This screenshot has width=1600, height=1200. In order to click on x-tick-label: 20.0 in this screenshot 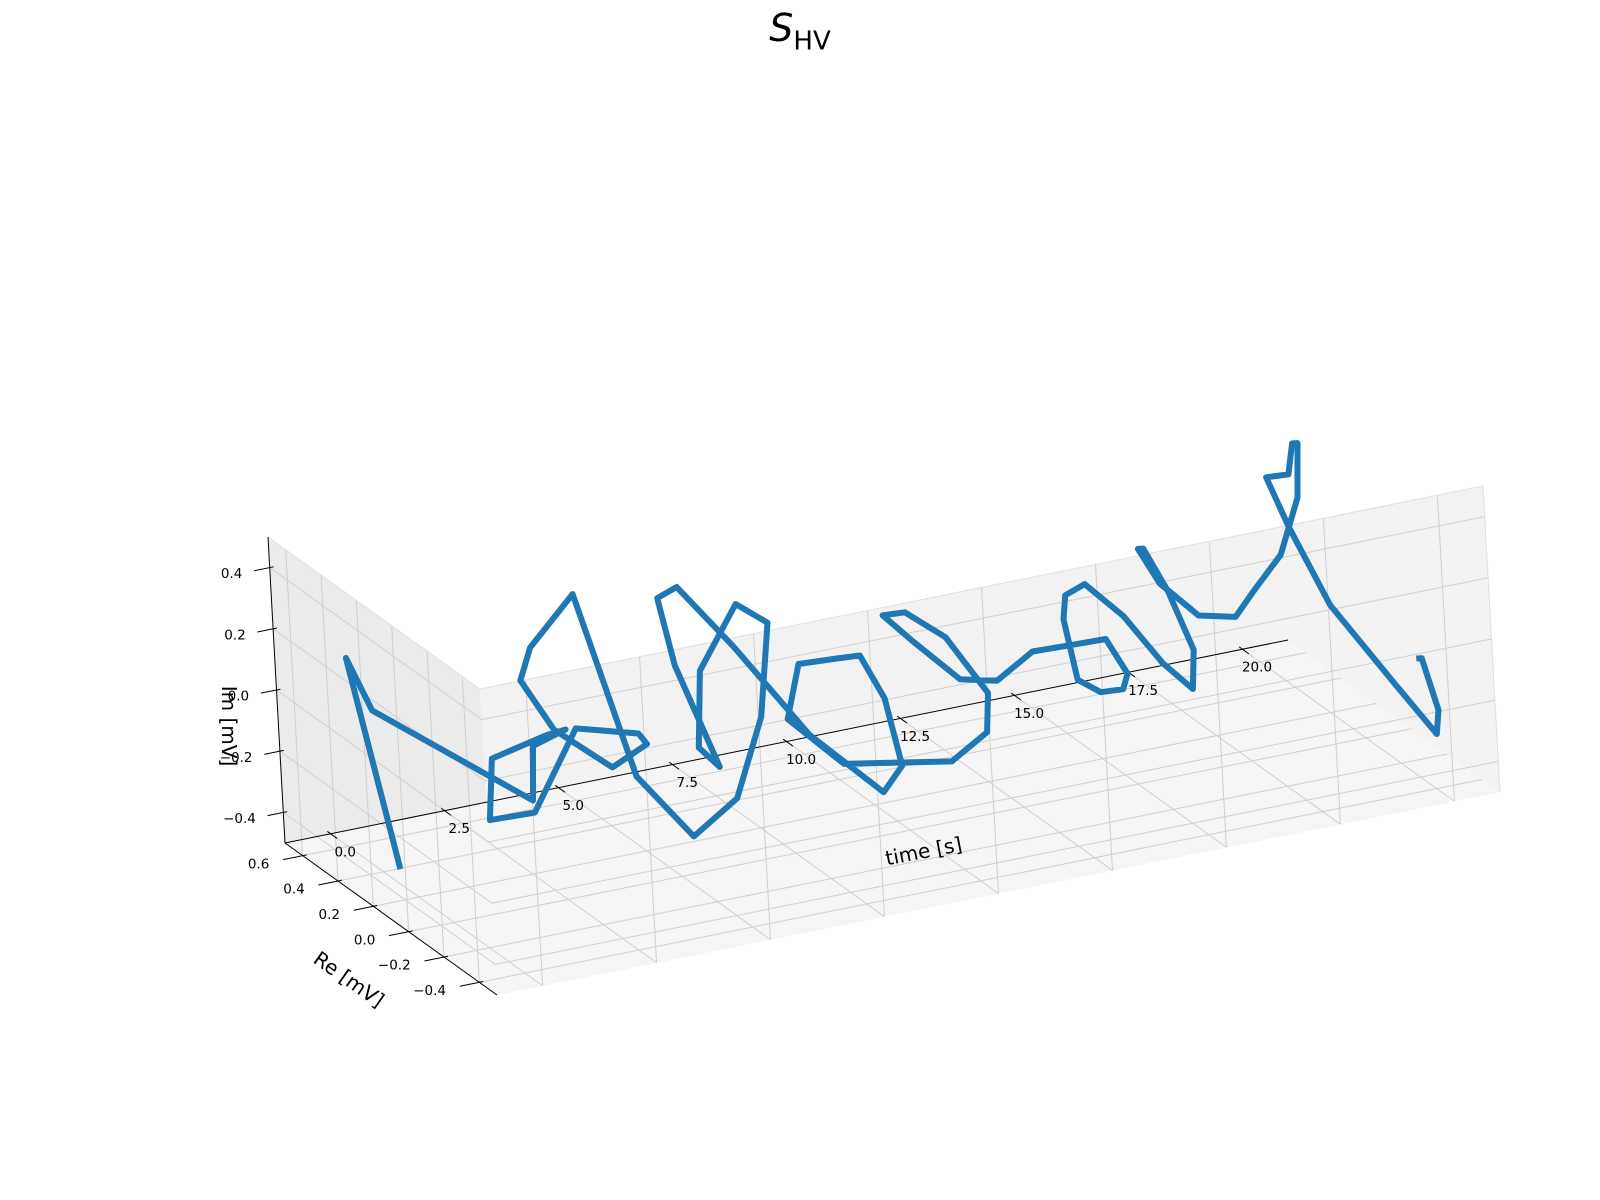, I will do `click(1257, 668)`.